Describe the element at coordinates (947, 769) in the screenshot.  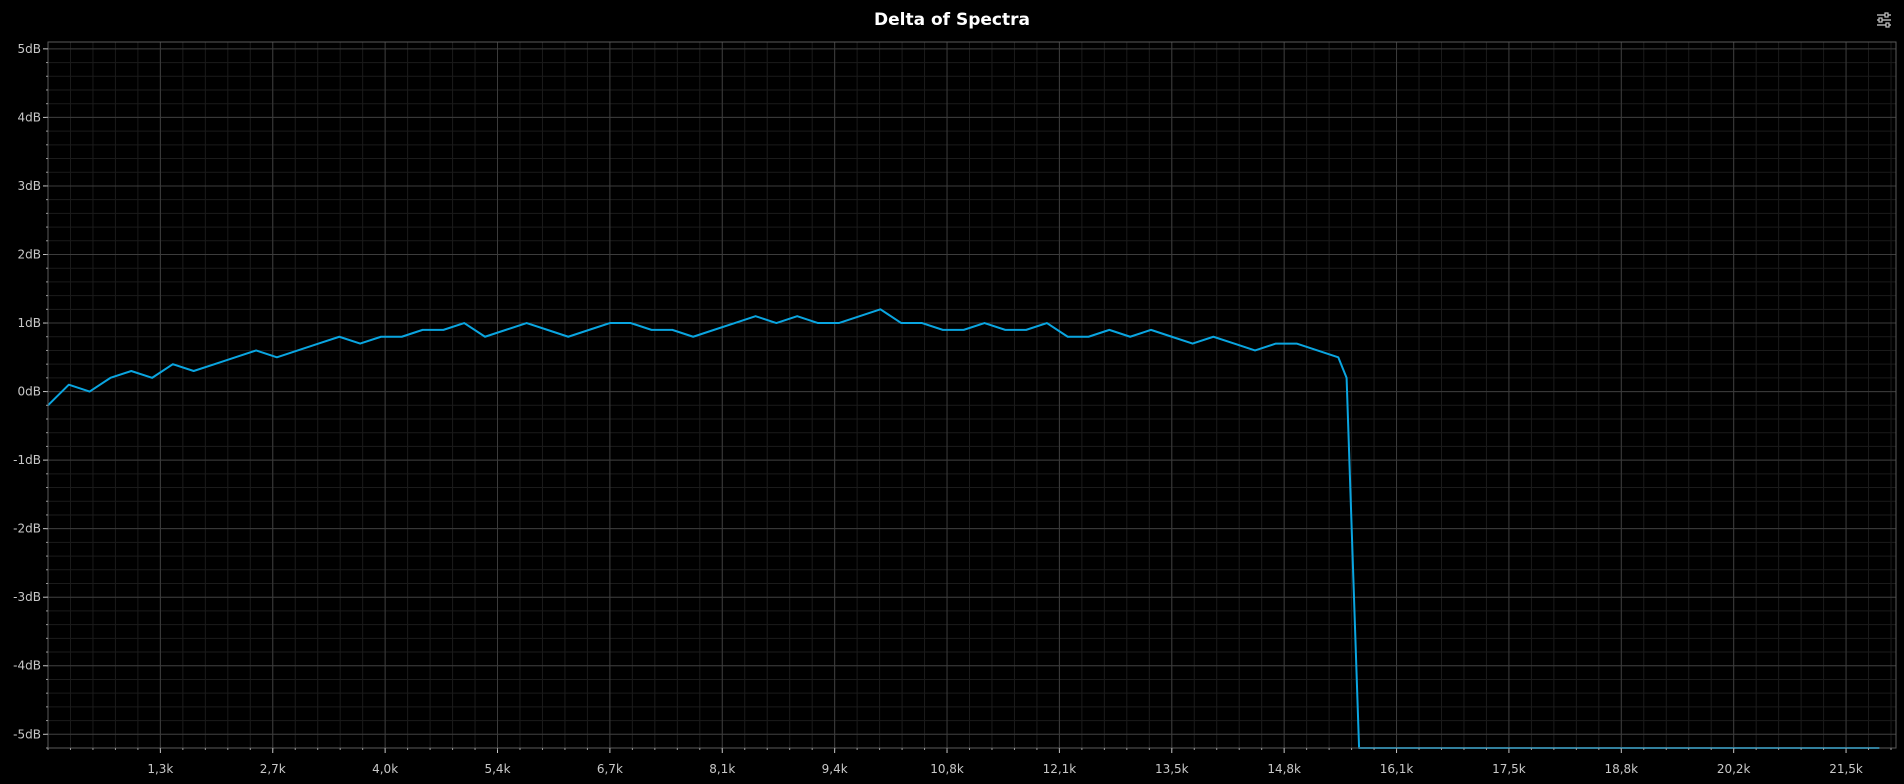
I see `x-tick-label: 10,8k` at that location.